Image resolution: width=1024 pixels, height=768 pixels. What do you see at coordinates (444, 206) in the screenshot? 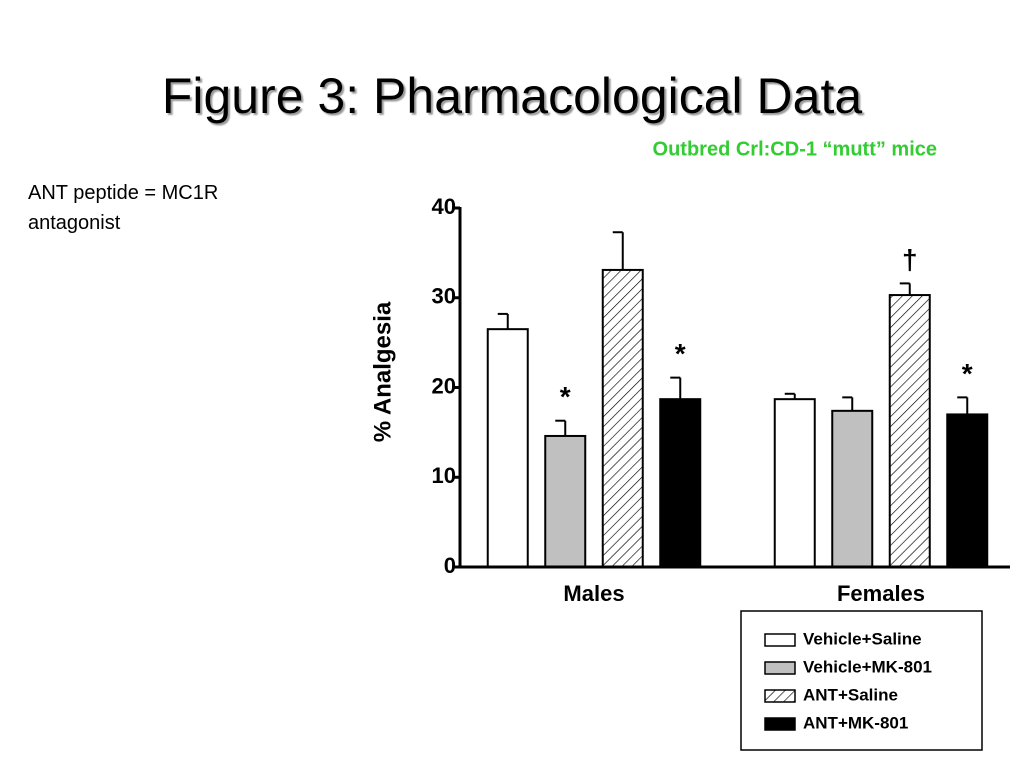
I see `y-tick-label: 40` at bounding box center [444, 206].